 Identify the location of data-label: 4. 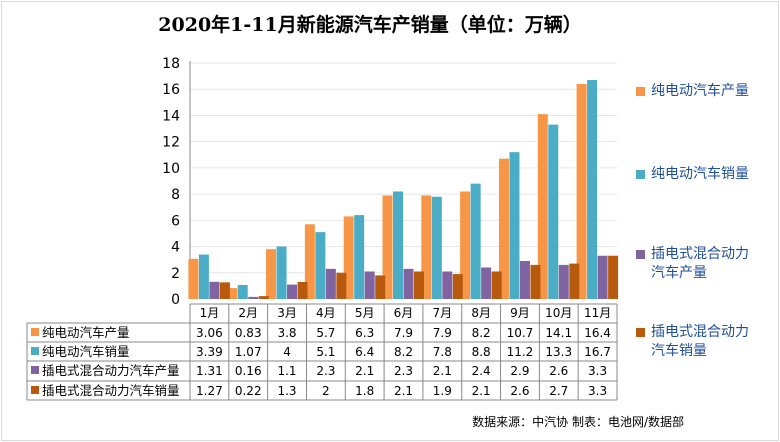
(287, 352).